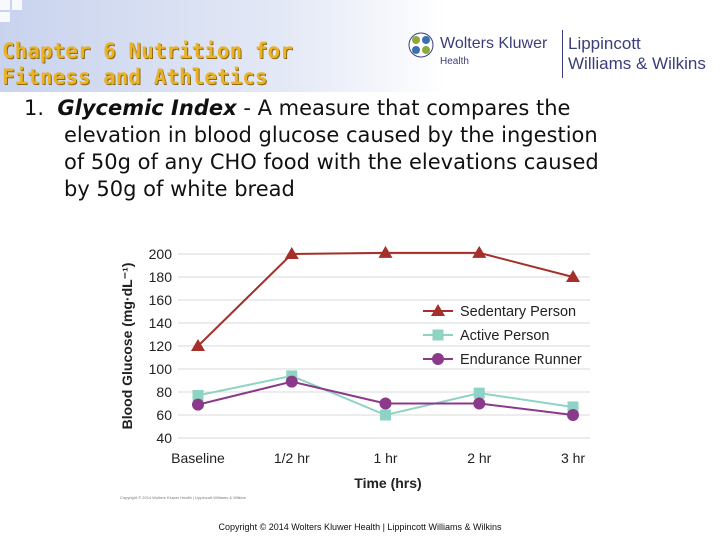 The image size is (720, 540). I want to click on logo-williams-wilkins: Williams & Wilkins, so click(637, 63).